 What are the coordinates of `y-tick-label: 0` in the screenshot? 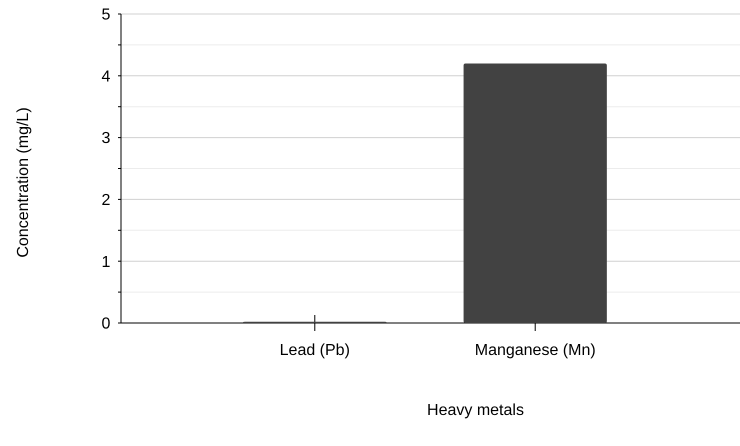 It's located at (106, 324).